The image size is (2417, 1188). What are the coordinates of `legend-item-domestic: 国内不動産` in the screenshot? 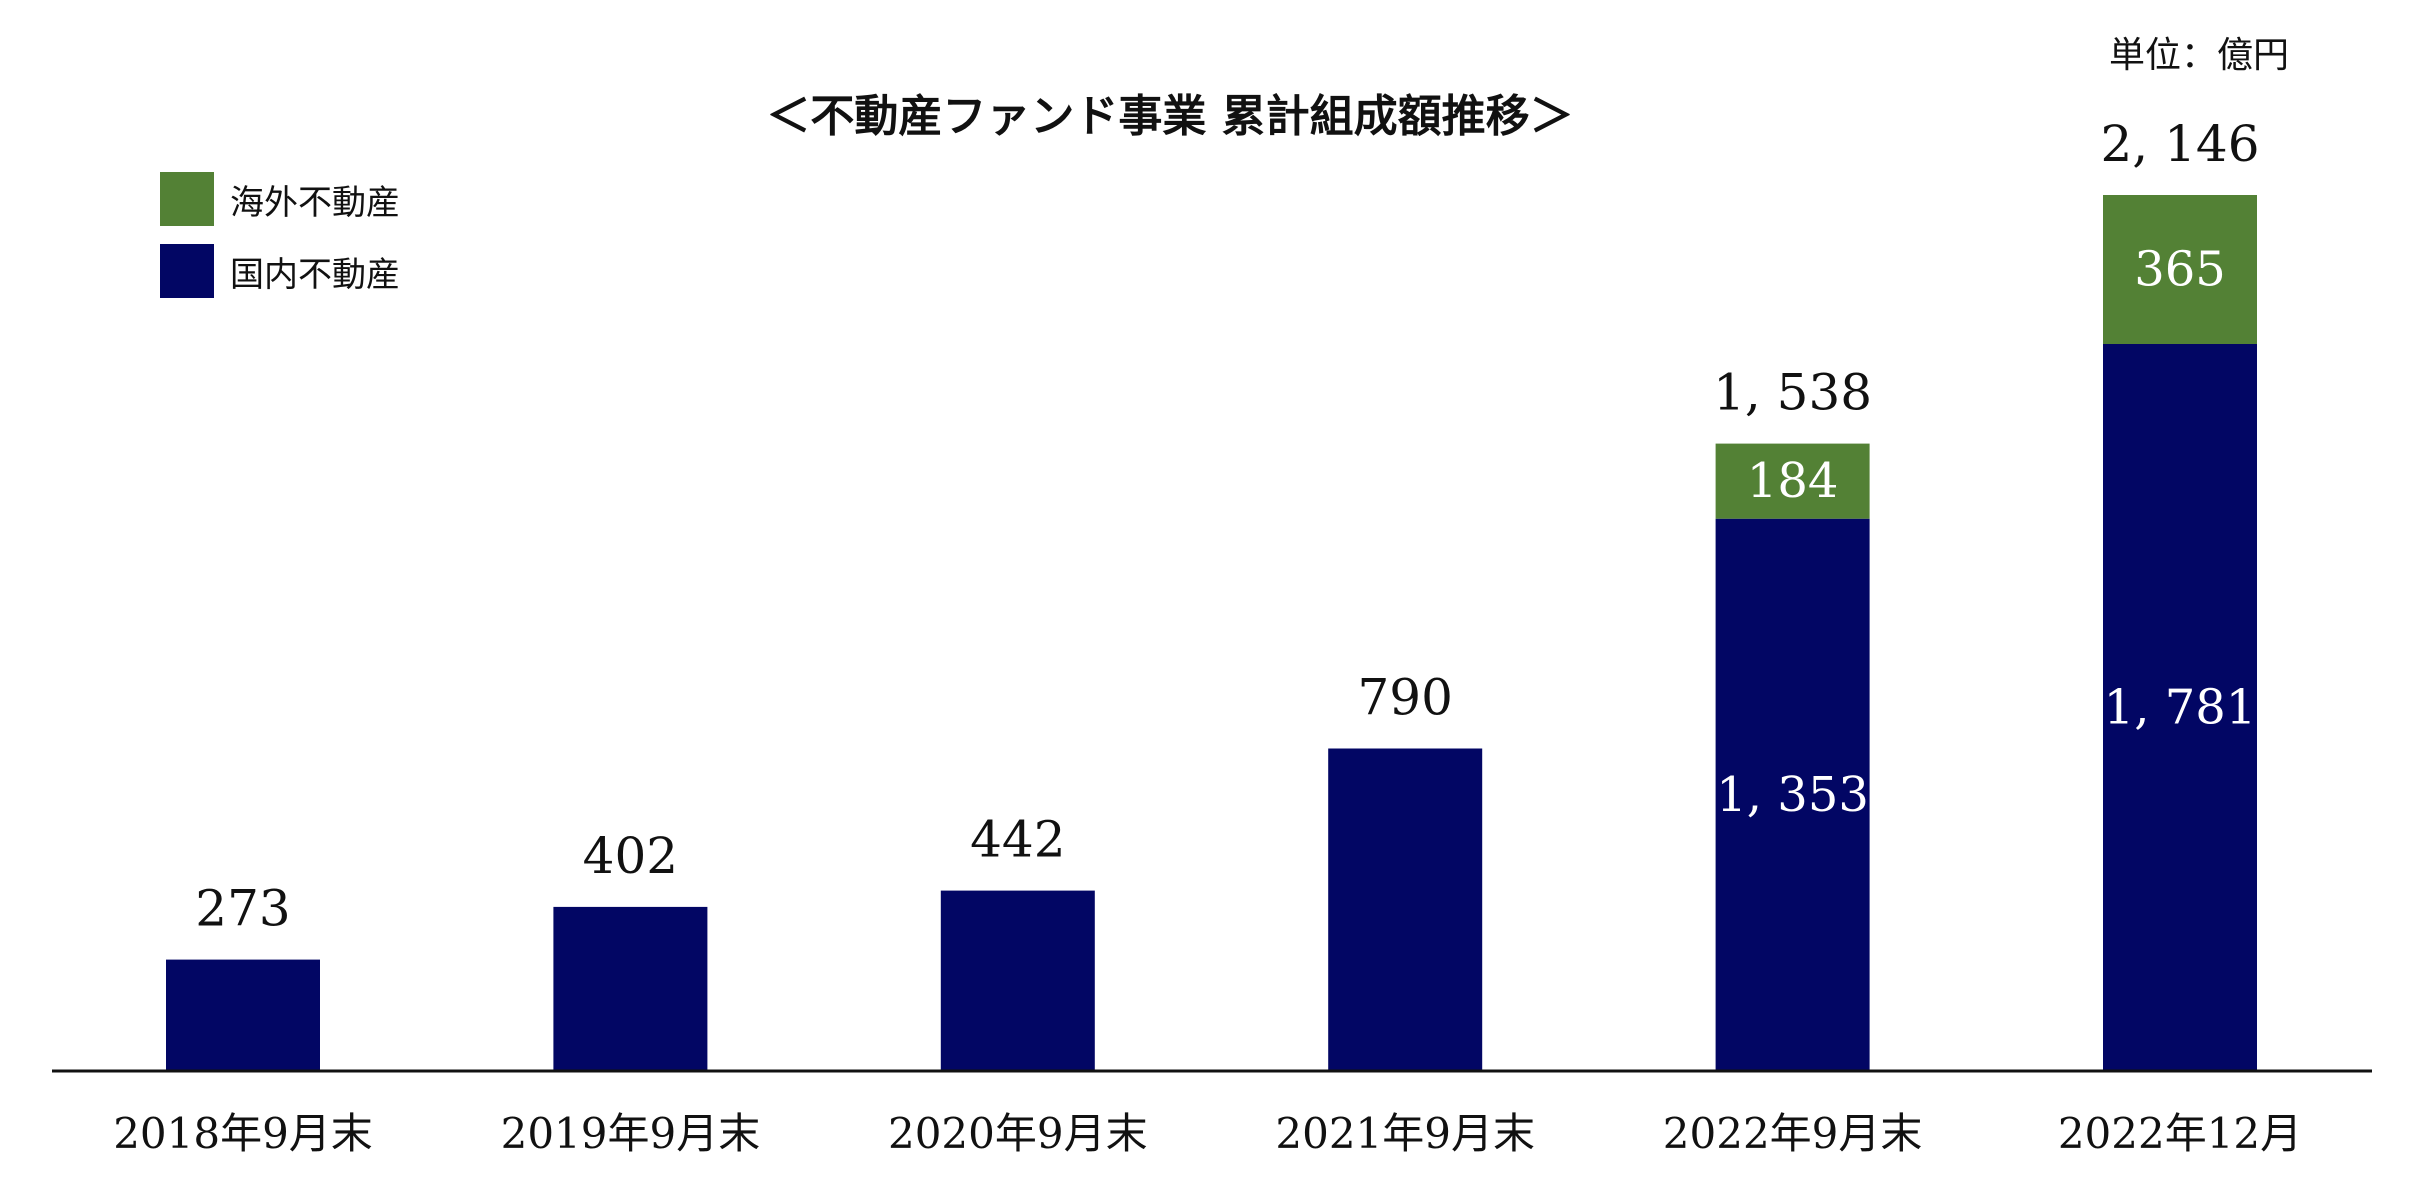 It's located at (280, 271).